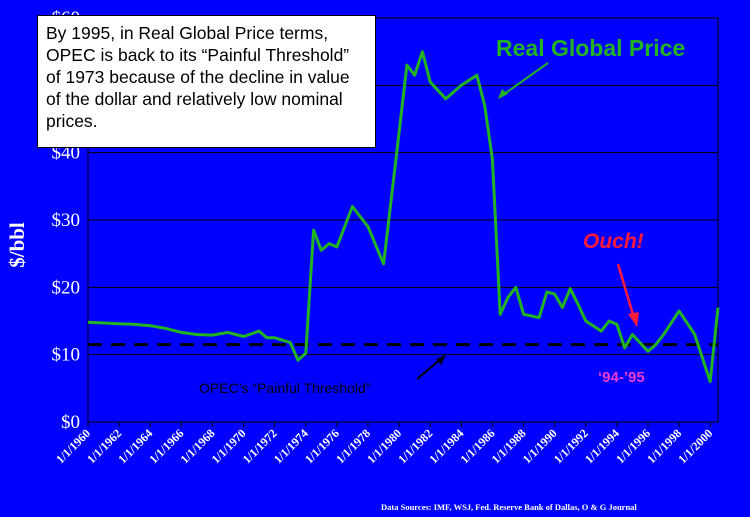  Describe the element at coordinates (17, 245) in the screenshot. I see `y-axis-label: $/bbl` at that location.